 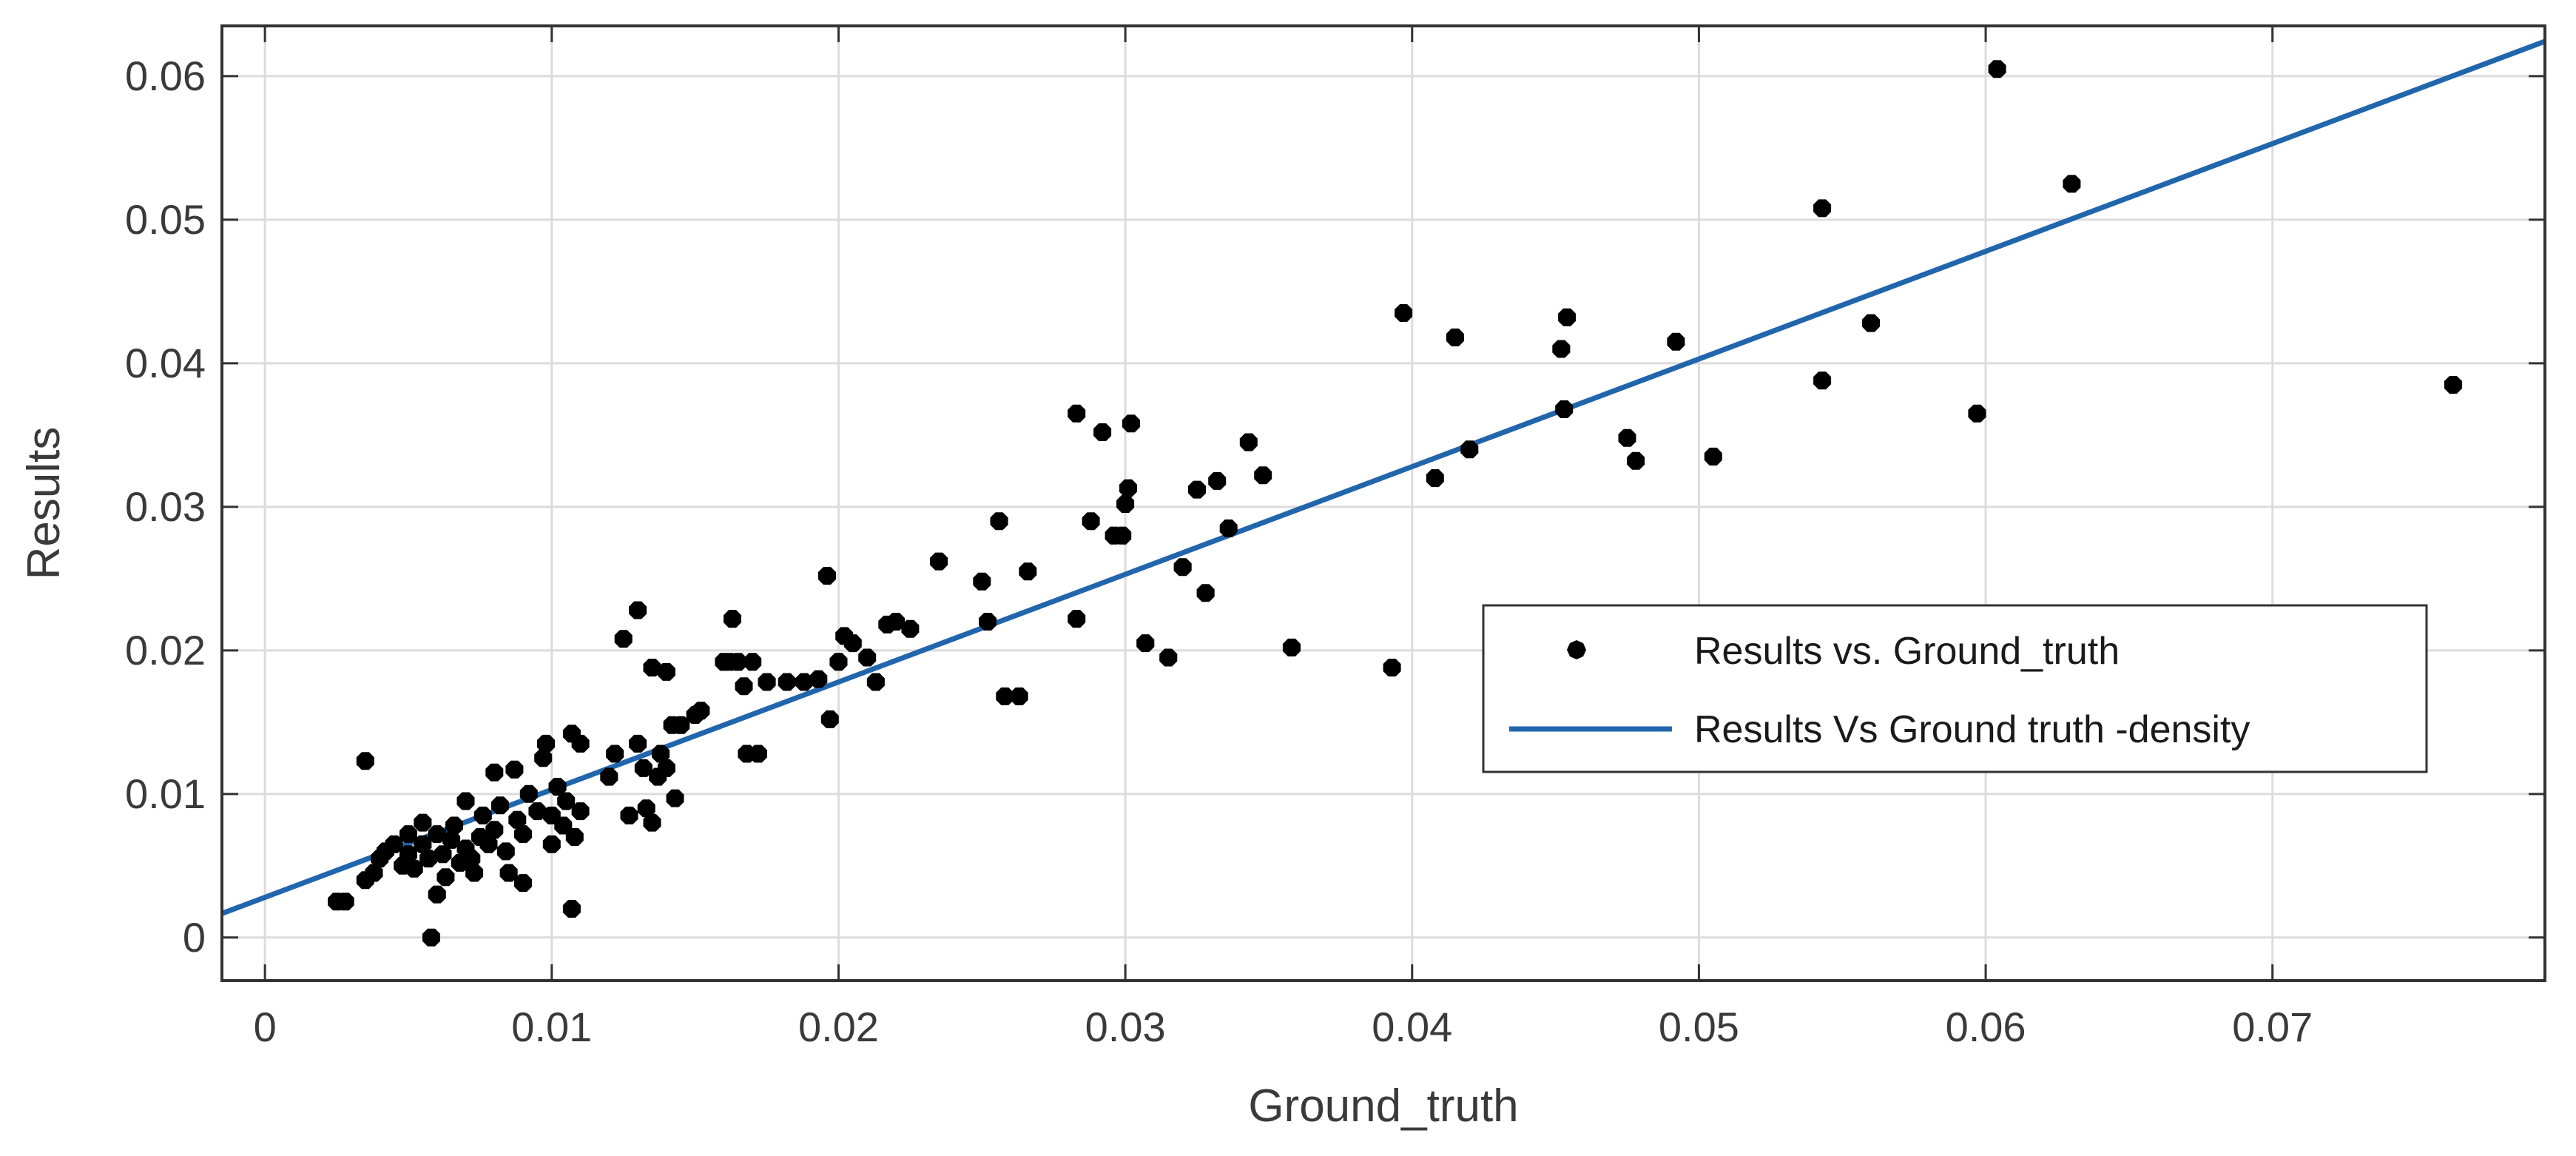 What do you see at coordinates (1907, 651) in the screenshot?
I see `legend-label-scatter: Results vs. Ground_truth` at bounding box center [1907, 651].